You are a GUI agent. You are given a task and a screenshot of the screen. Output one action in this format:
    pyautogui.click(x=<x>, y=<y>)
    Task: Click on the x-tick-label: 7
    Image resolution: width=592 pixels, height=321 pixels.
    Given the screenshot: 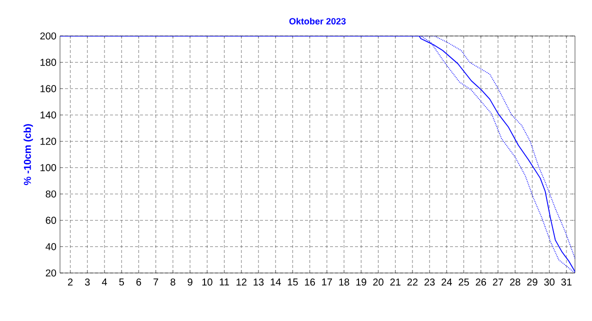 What is the action you would take?
    pyautogui.click(x=156, y=282)
    